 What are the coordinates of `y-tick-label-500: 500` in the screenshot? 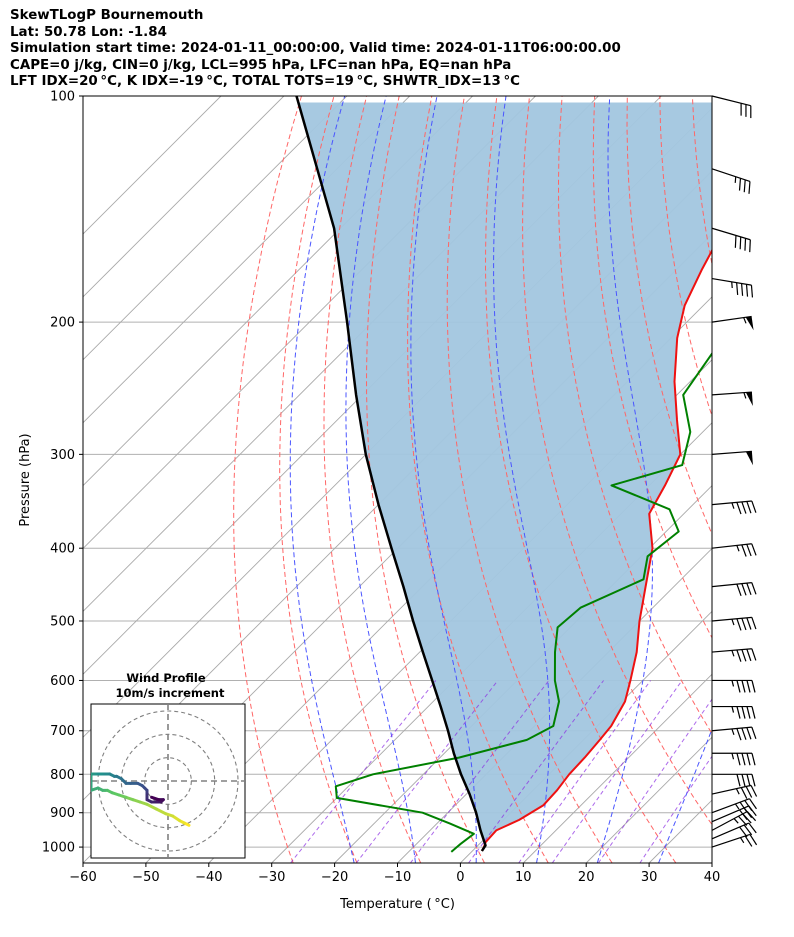 It's located at (62, 621).